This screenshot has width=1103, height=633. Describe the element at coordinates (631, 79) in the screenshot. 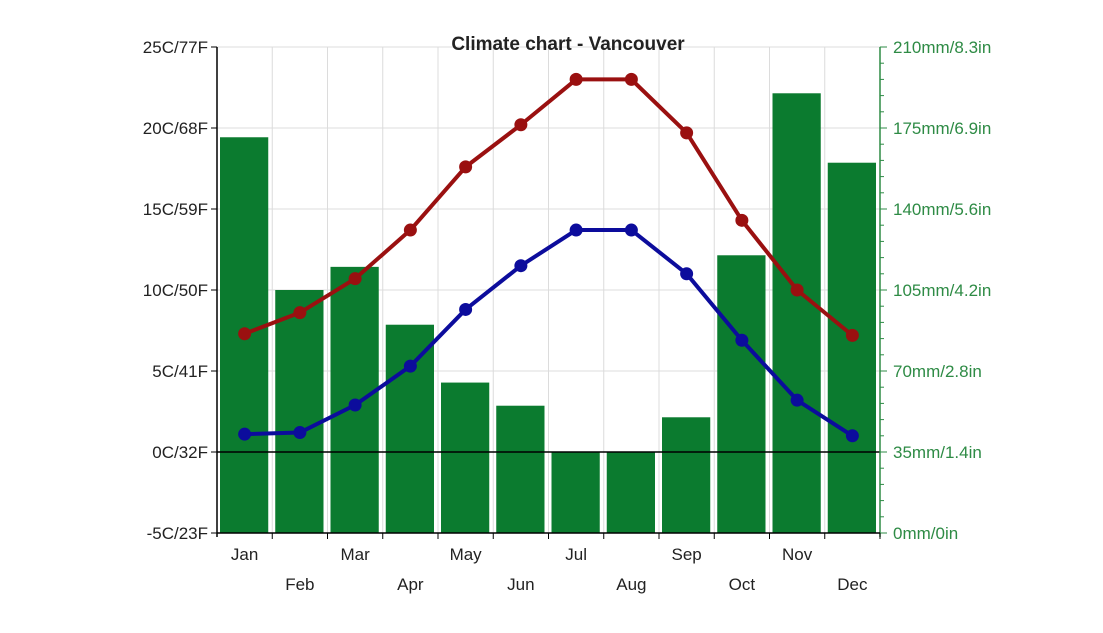

I see `max-temp-point-aug` at that location.